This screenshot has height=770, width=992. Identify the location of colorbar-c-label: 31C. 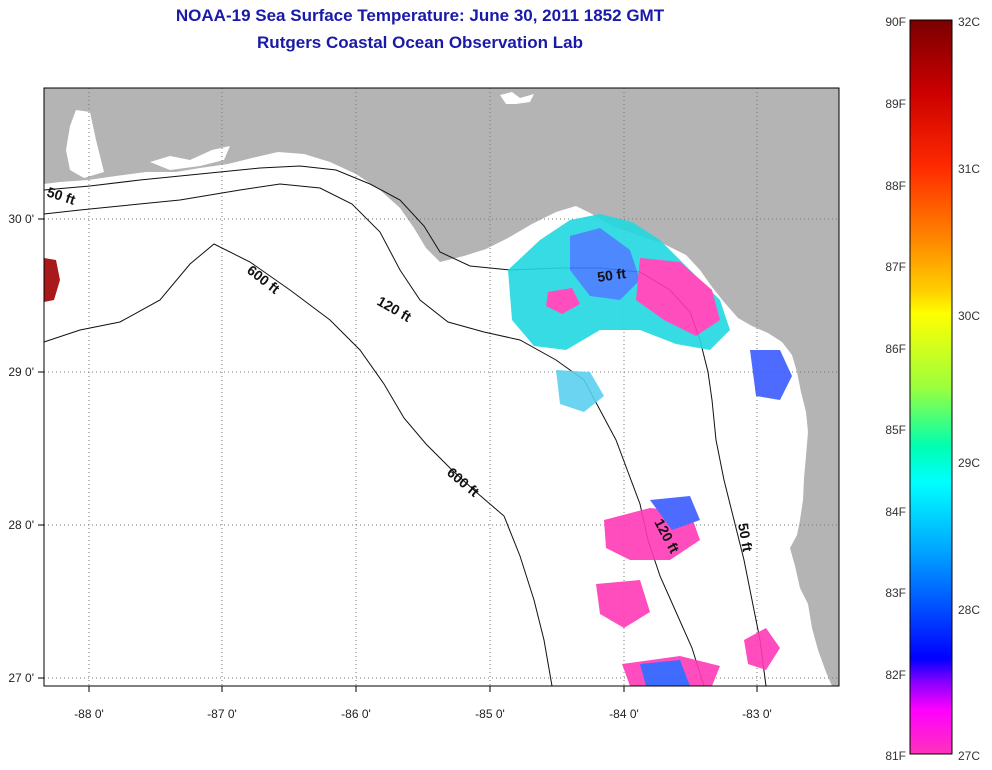
(969, 169).